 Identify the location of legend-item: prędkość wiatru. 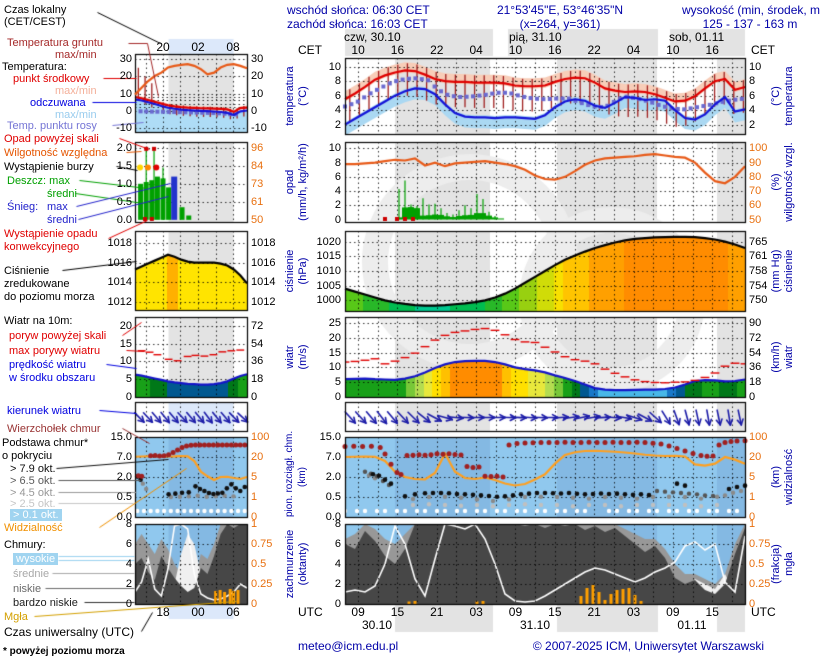
(48, 365).